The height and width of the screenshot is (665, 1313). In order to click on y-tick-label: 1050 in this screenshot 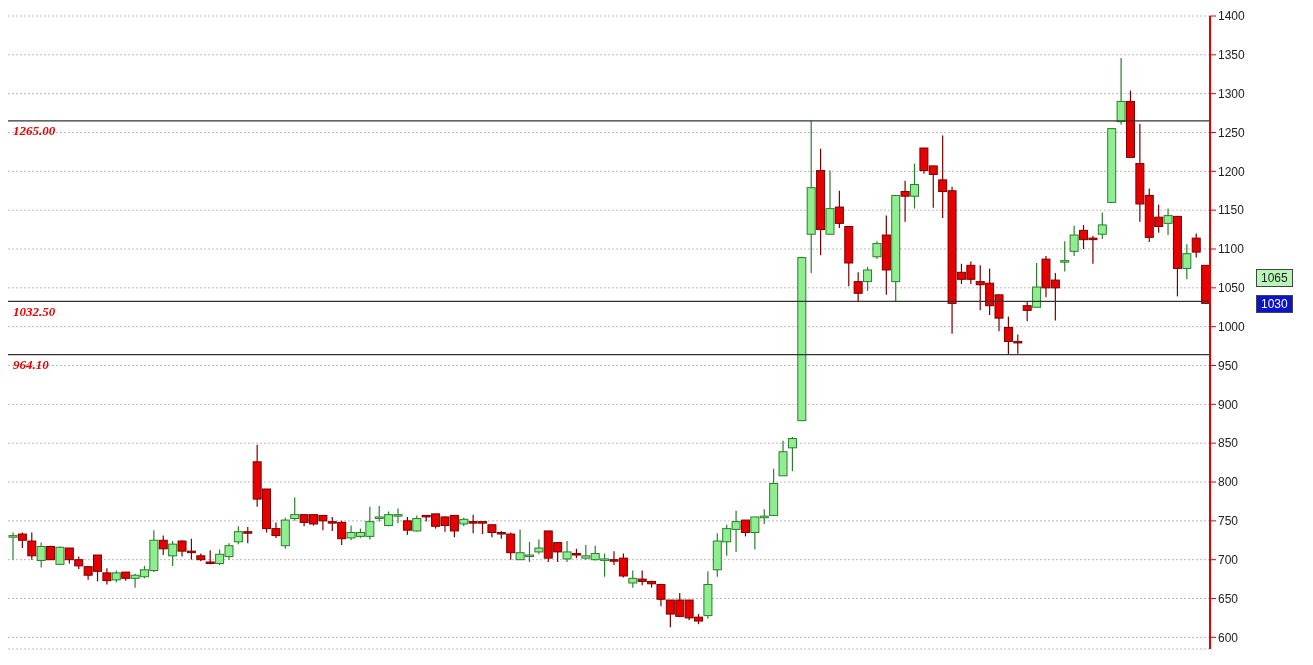, I will do `click(1232, 288)`.